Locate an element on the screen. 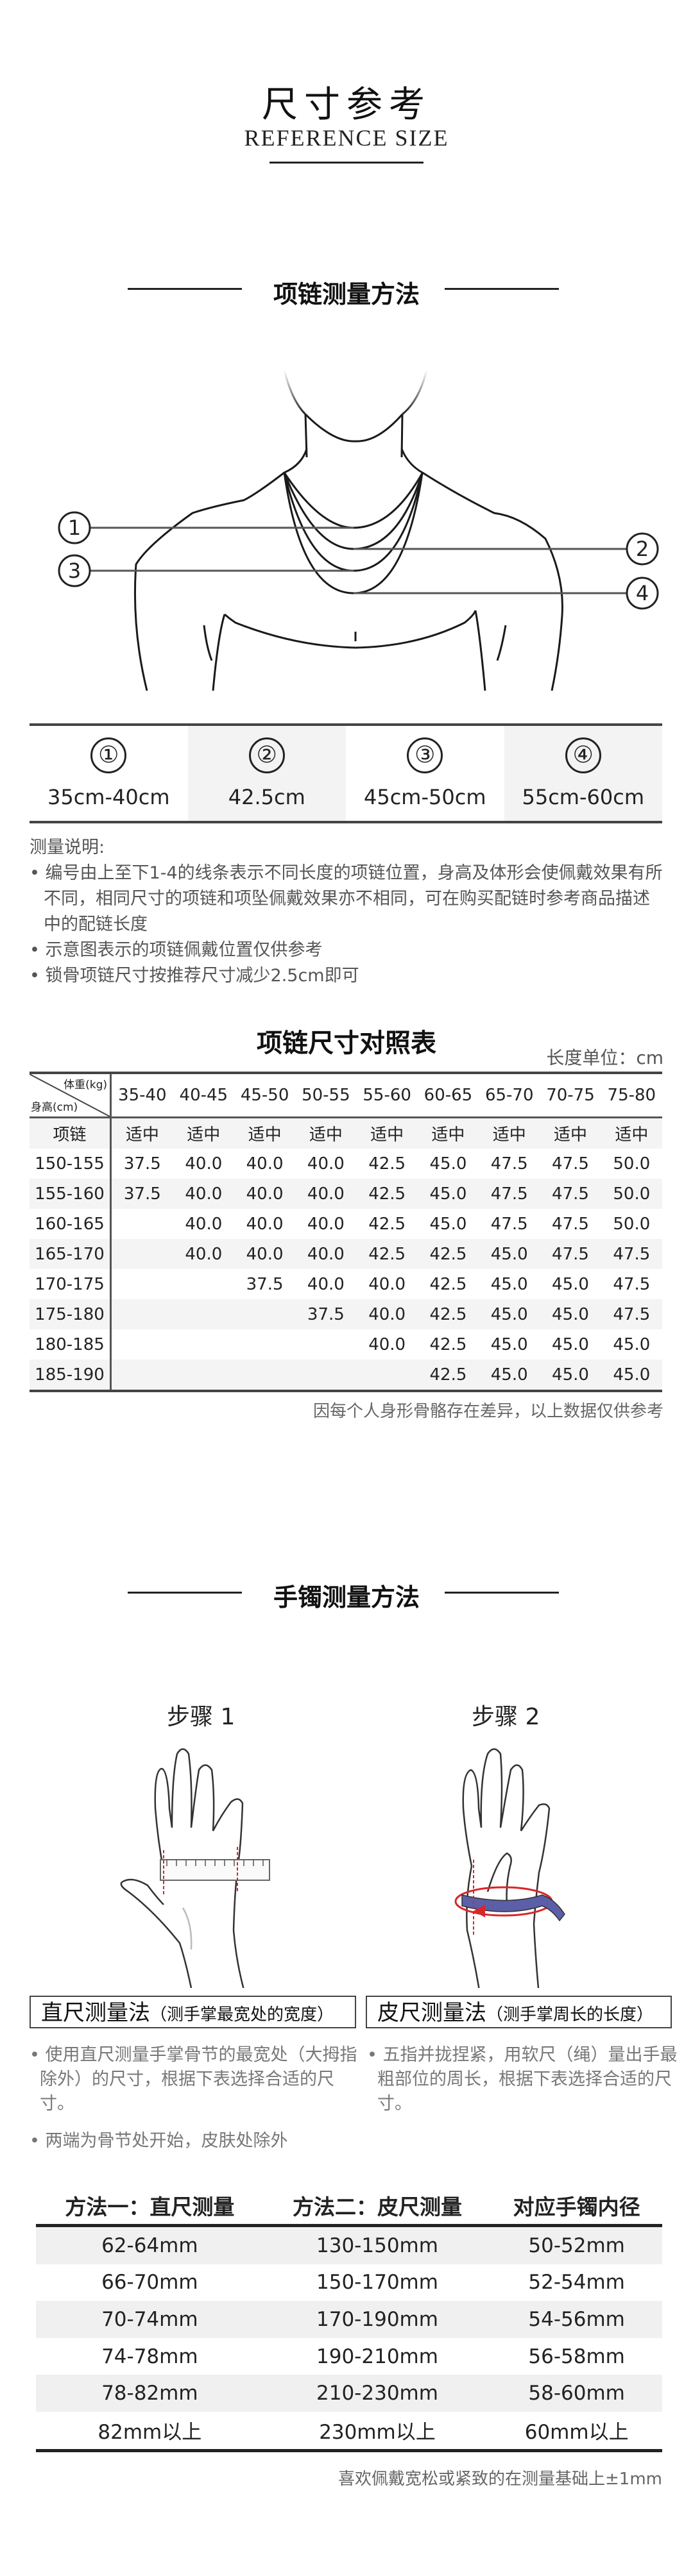 This screenshot has width=693, height=2576. soft-tape-icon is located at coordinates (513, 1908).